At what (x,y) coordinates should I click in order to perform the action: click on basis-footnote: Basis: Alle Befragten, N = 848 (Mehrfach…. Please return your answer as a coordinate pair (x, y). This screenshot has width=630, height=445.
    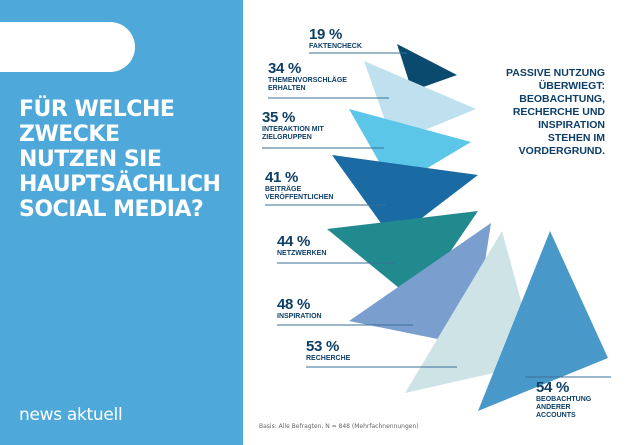
    Looking at the image, I should click on (339, 426).